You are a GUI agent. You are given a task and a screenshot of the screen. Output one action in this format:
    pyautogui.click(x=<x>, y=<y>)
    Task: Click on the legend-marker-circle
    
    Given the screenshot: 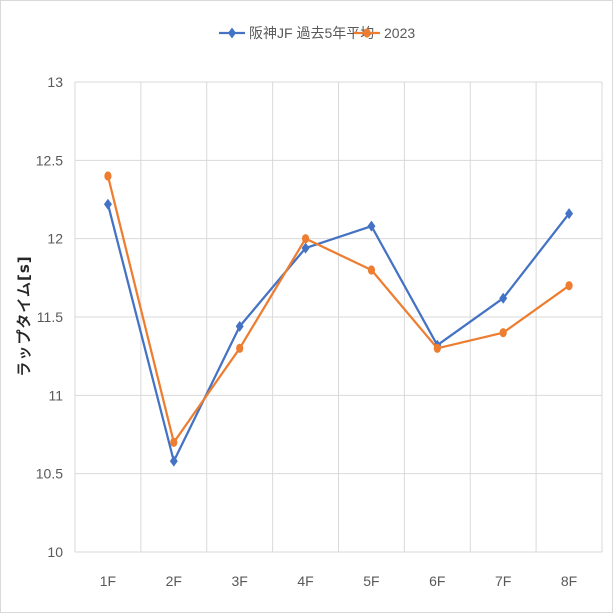 What is the action you would take?
    pyautogui.click(x=367, y=33)
    